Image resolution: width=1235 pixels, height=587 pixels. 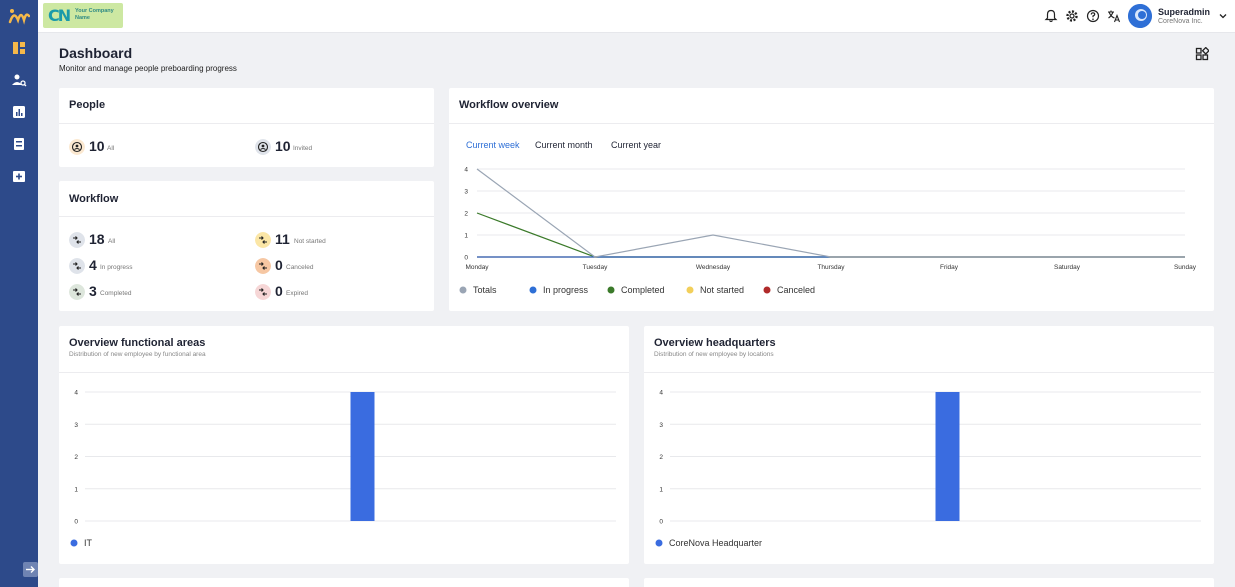 What do you see at coordinates (283, 146) in the screenshot?
I see `people-invited-count: 10` at bounding box center [283, 146].